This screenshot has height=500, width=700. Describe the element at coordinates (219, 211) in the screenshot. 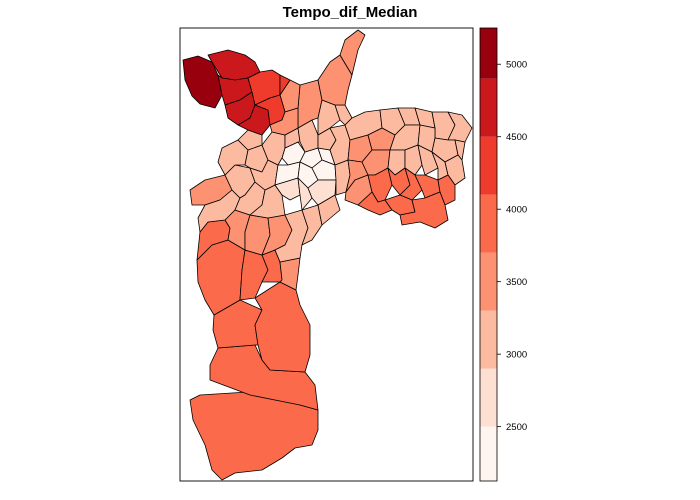

I see `region-west-a` at that location.